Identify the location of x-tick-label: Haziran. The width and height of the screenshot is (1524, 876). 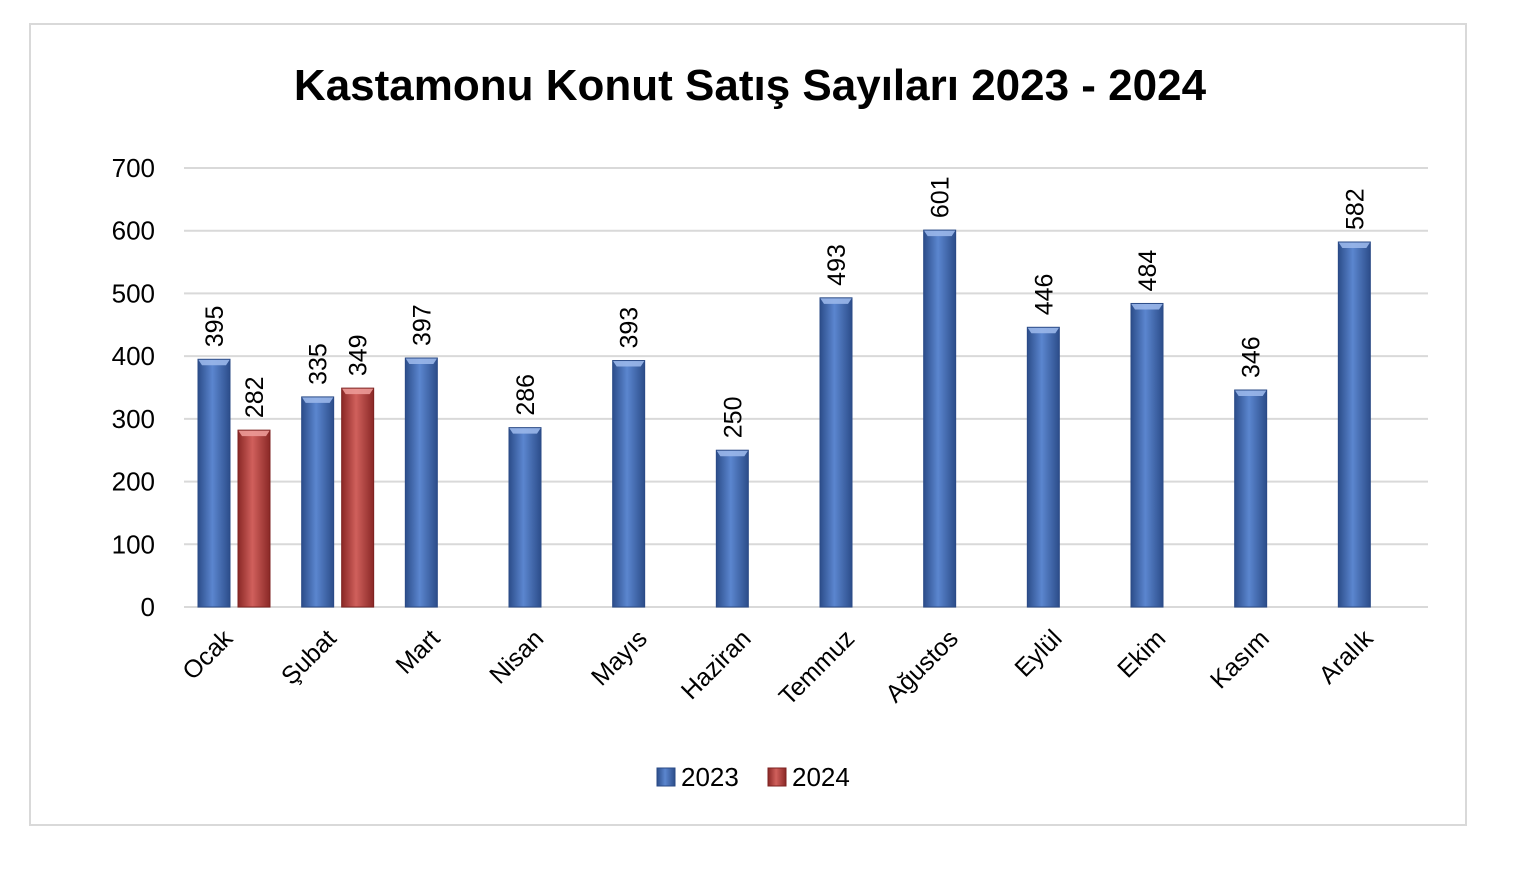
(716, 664).